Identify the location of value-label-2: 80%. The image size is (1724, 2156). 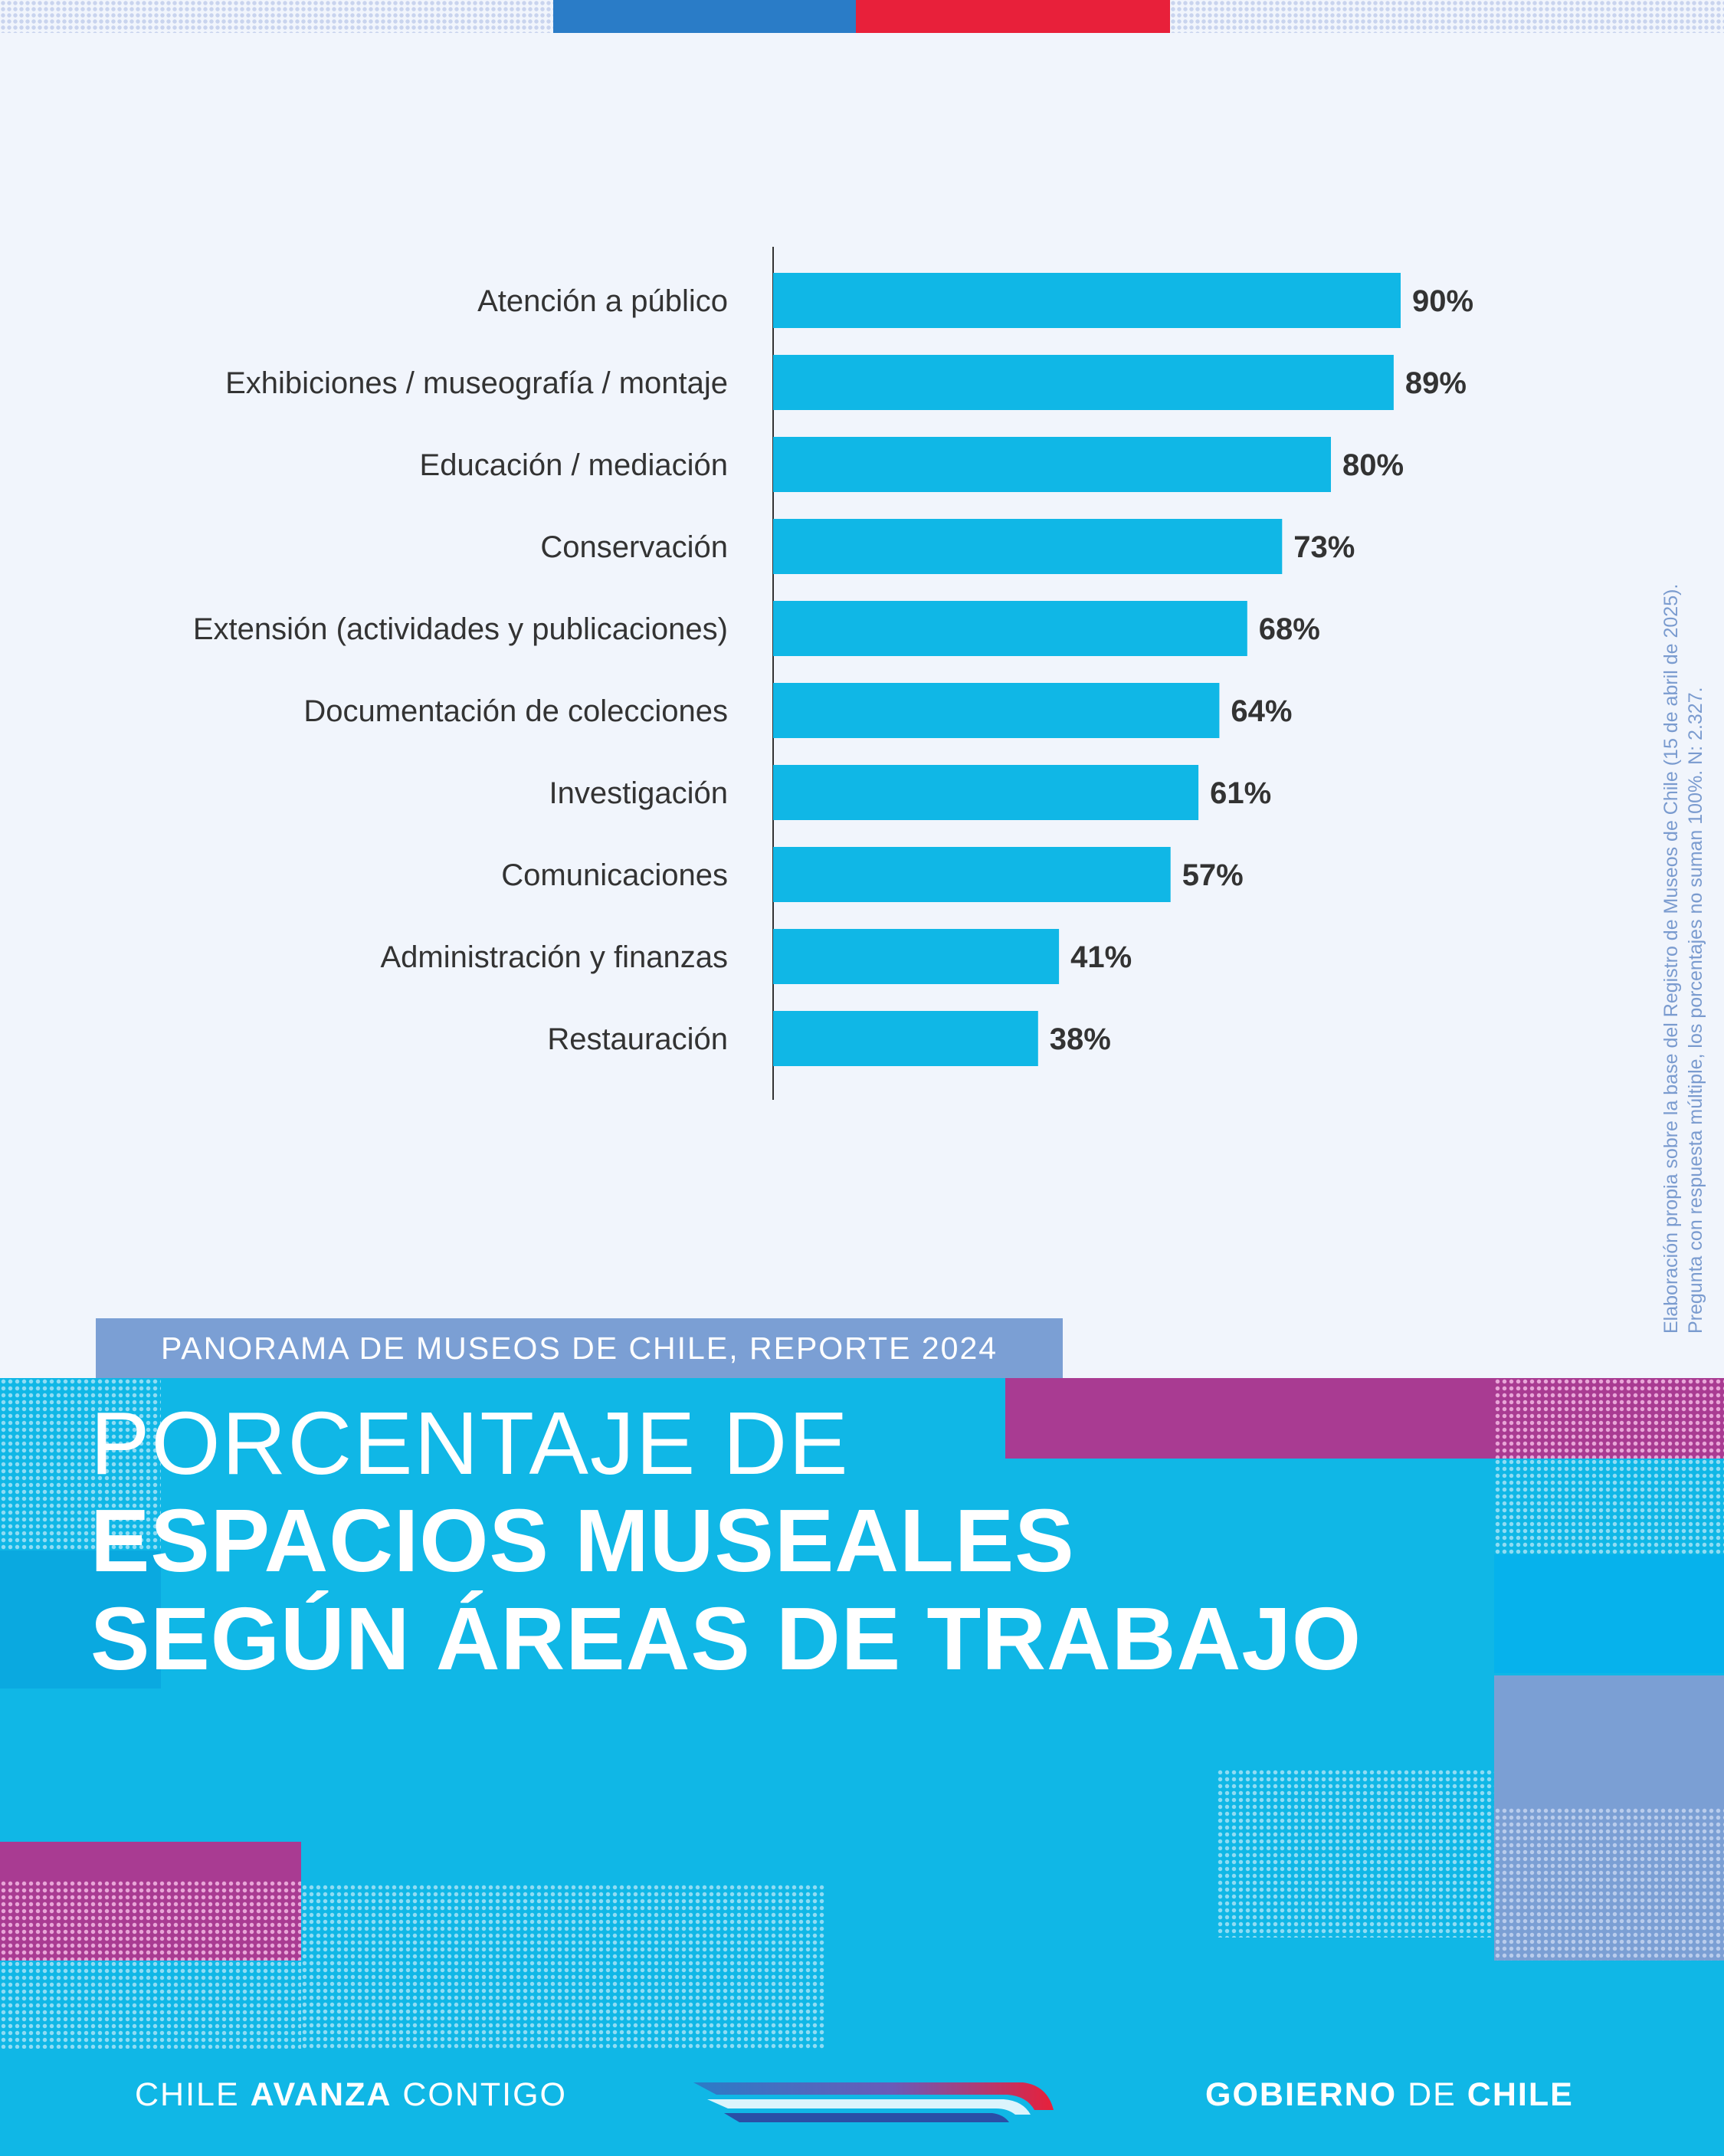
(1373, 465).